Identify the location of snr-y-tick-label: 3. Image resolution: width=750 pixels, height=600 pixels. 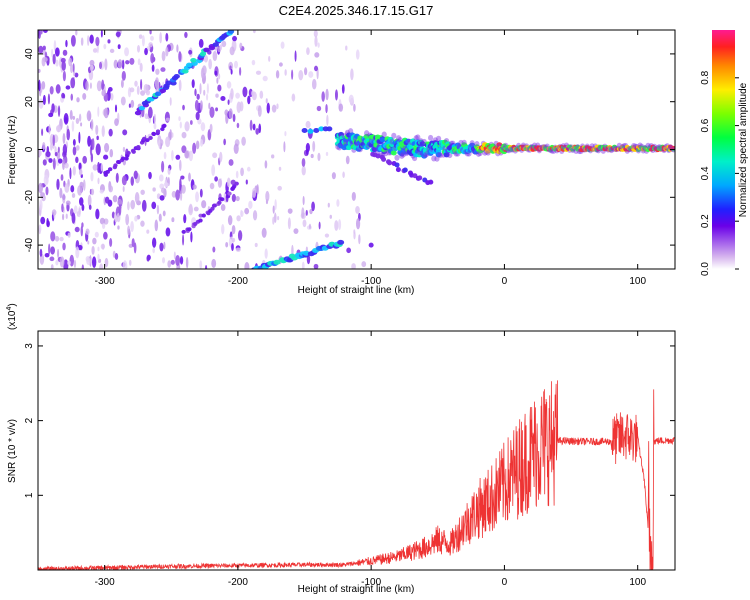
(29, 346).